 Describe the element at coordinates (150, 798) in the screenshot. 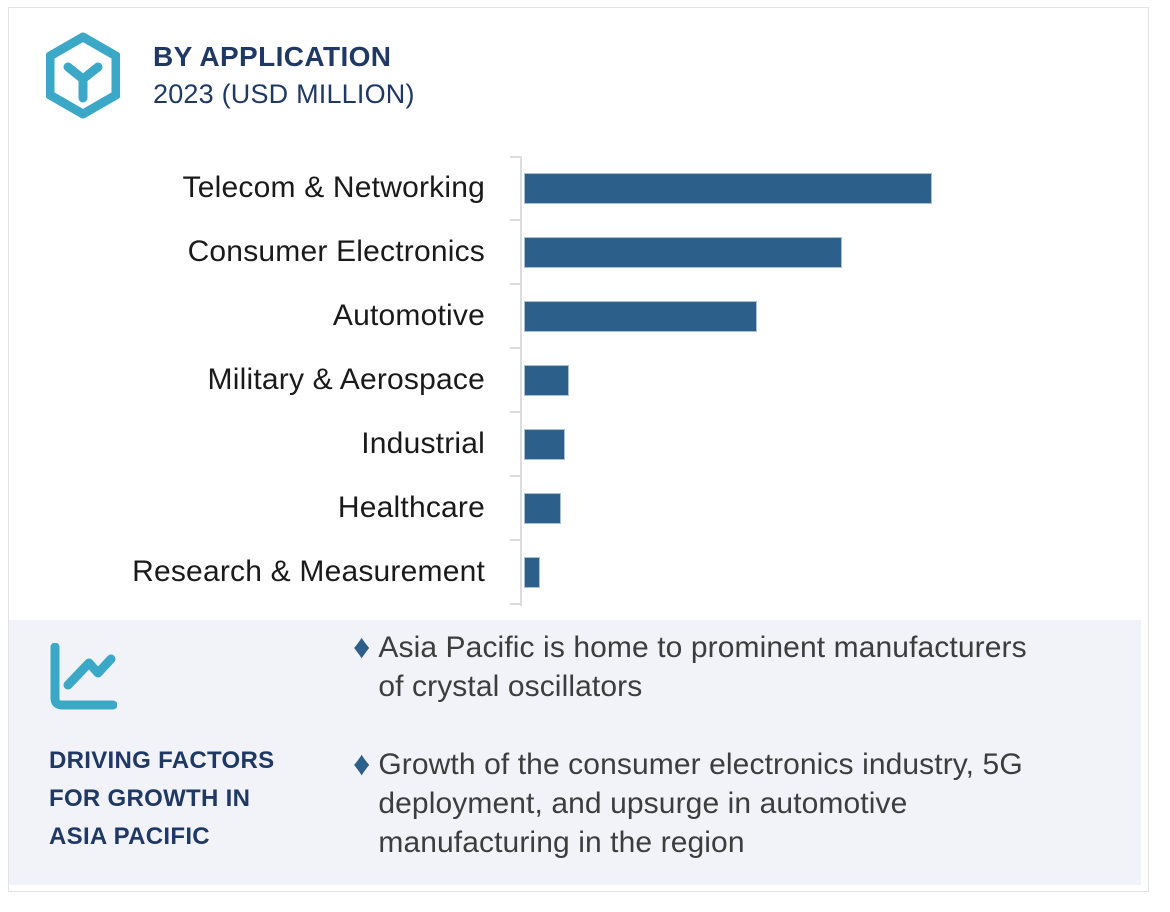

I see `panel-title-line: FOR GROWTH IN` at that location.